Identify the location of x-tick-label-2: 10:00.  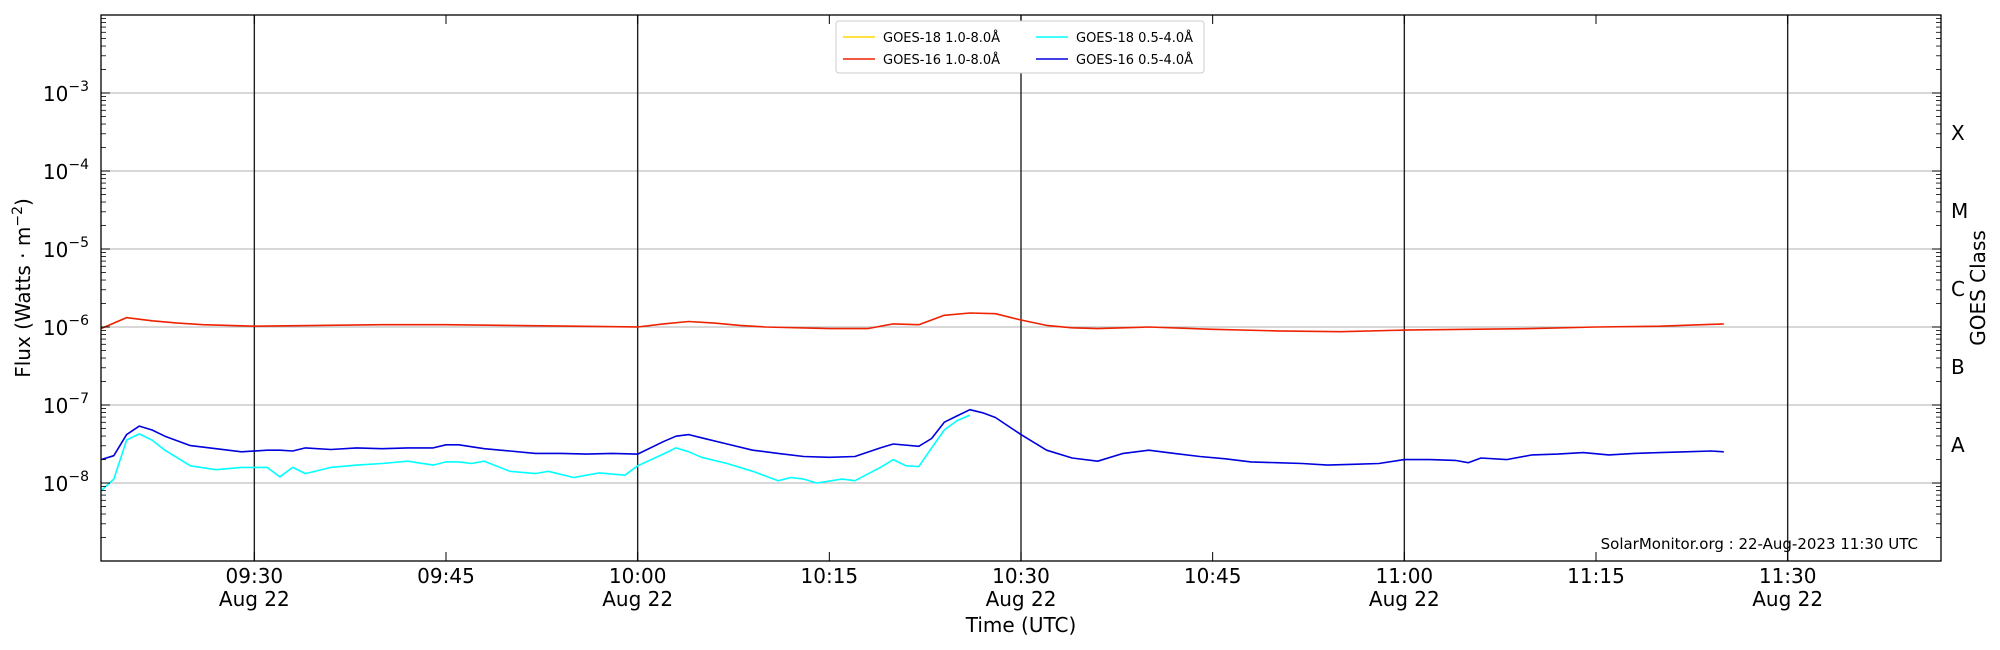
(638, 576).